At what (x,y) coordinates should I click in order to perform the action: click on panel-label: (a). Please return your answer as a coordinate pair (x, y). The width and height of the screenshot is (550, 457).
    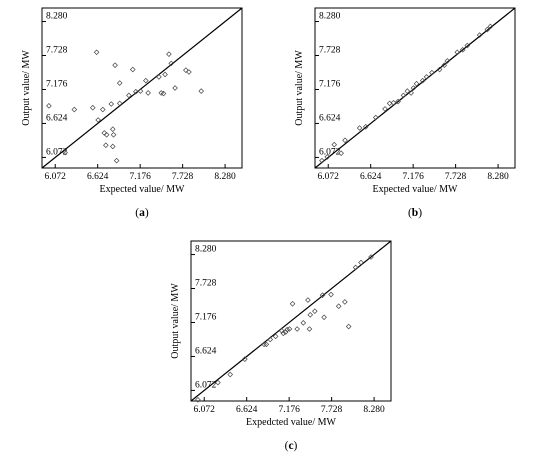
    Looking at the image, I should click on (142, 213).